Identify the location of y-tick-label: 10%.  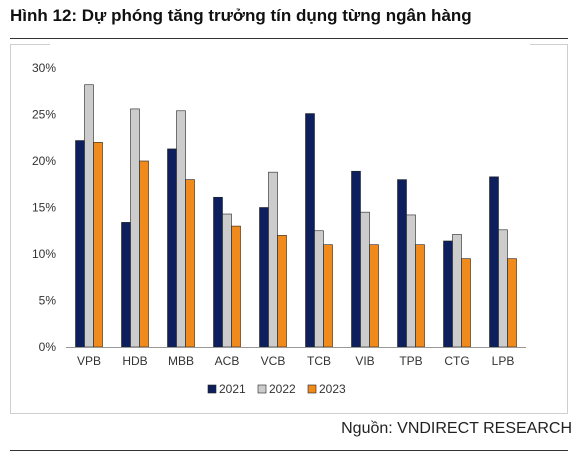
(44, 254).